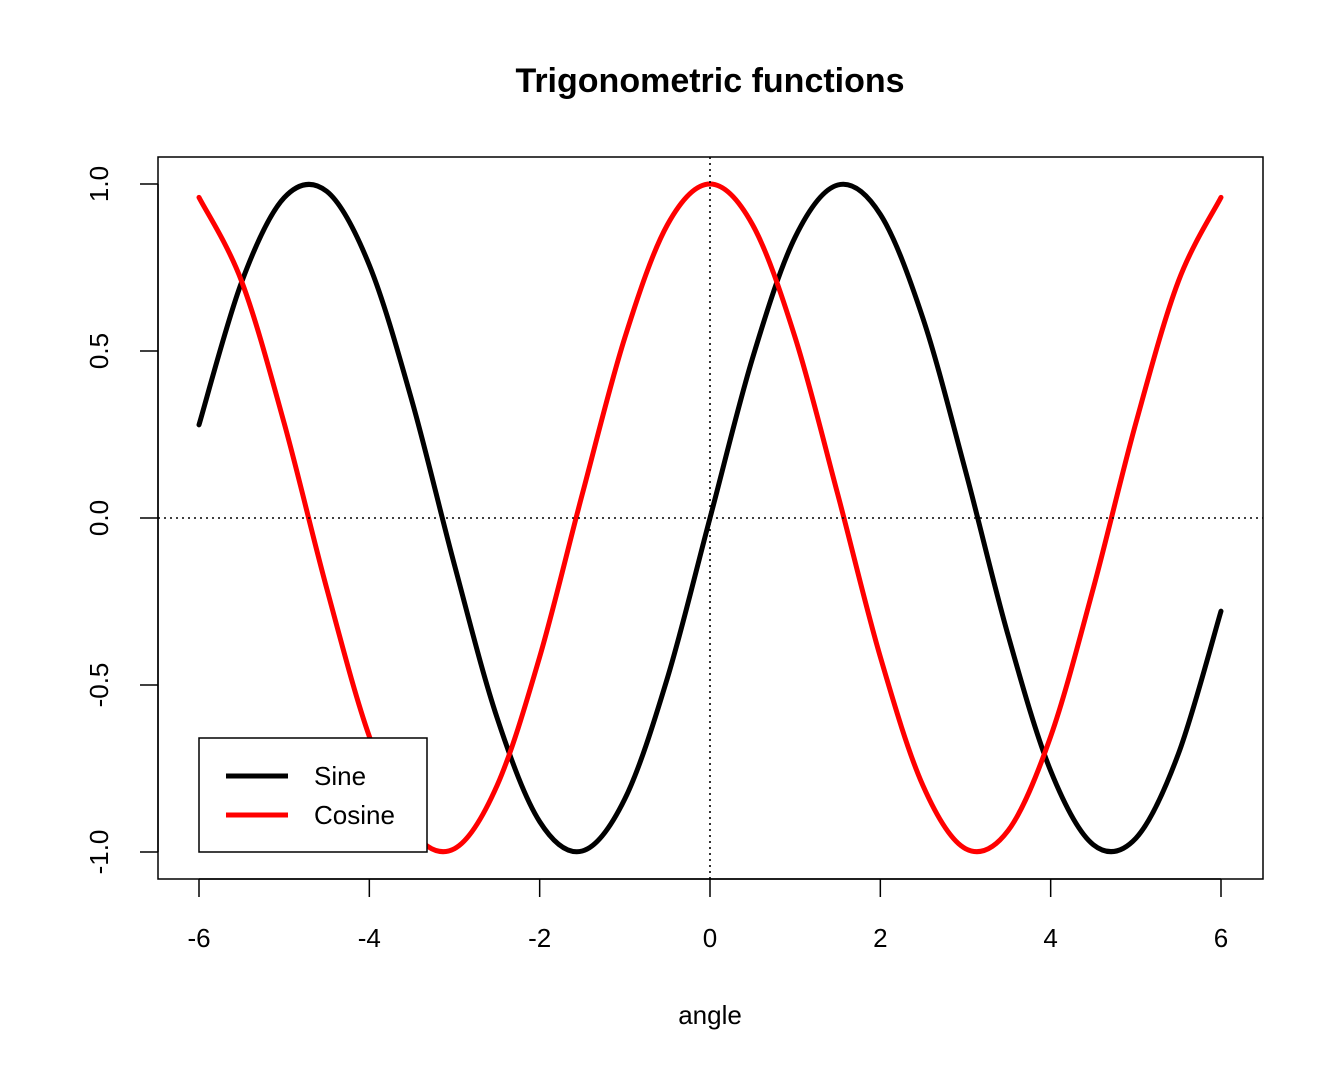  Describe the element at coordinates (539, 938) in the screenshot. I see `x-tick-label: -2` at that location.